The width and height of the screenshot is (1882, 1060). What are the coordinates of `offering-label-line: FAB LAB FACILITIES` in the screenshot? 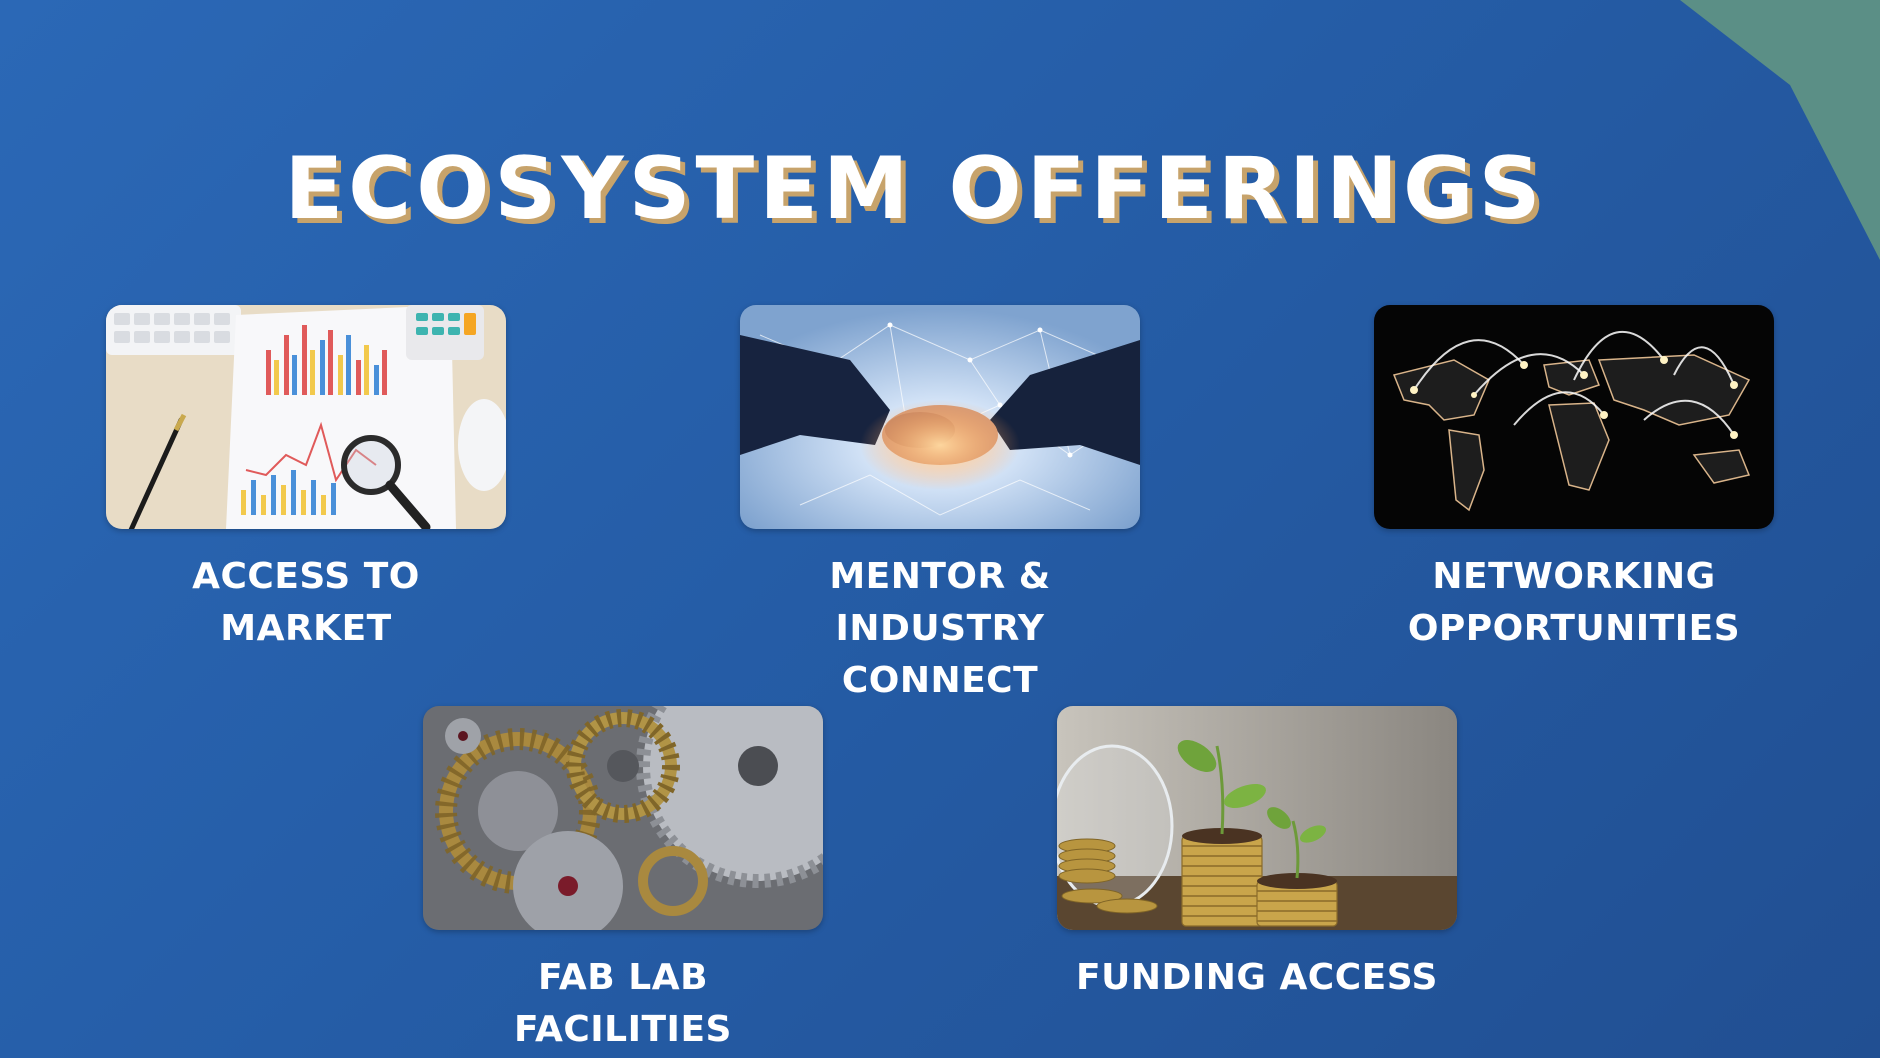 It's located at (623, 1003).